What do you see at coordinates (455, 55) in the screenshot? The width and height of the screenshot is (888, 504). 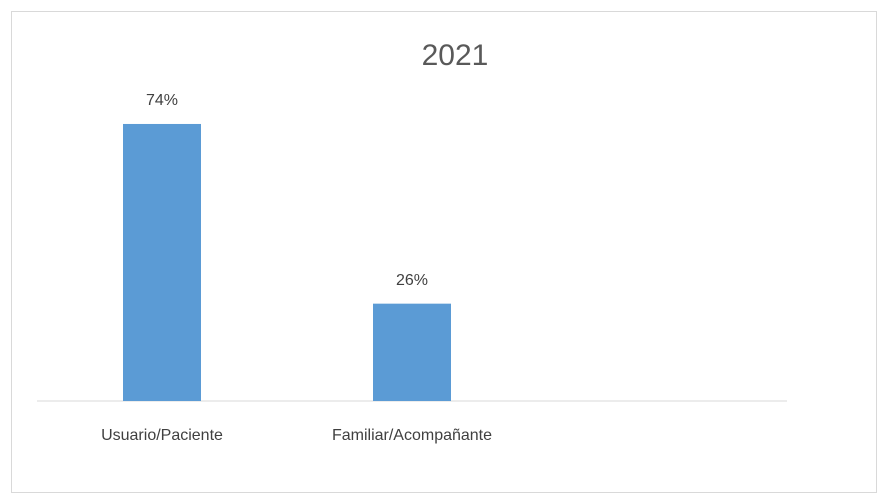 I see `chart-title: 2021` at bounding box center [455, 55].